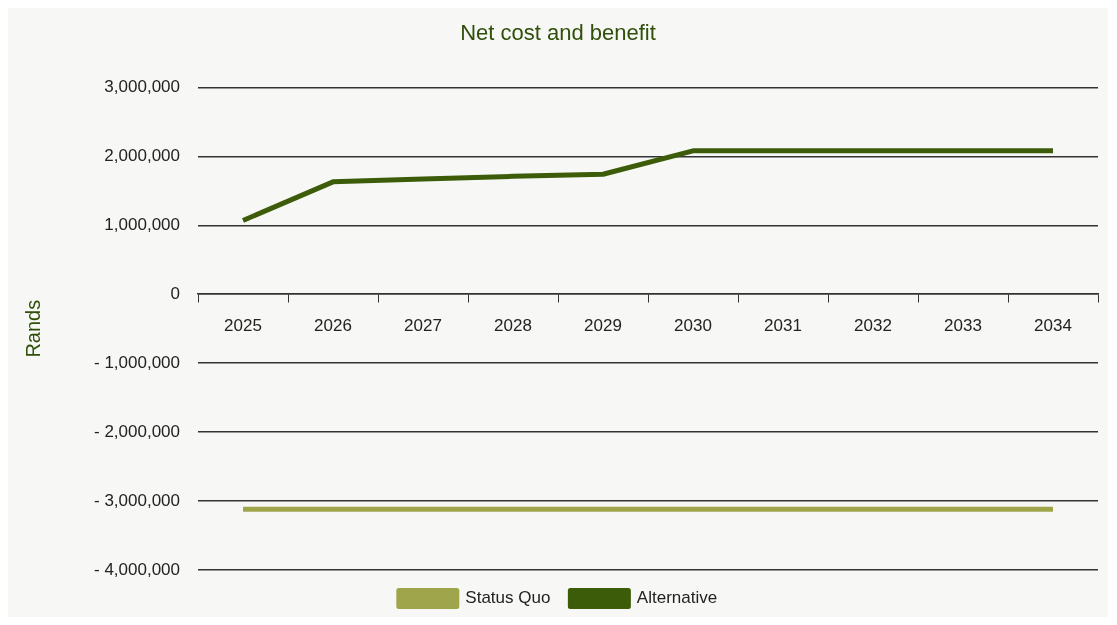  What do you see at coordinates (1053, 326) in the screenshot?
I see `x-tick-label: 2034` at bounding box center [1053, 326].